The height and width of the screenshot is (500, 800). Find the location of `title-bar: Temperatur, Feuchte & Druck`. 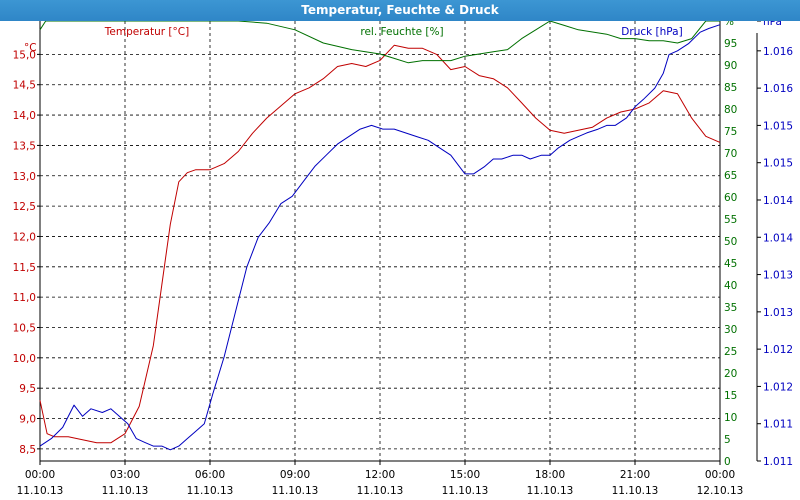

title-bar: Temperatur, Feuchte & Druck is located at coordinates (400, 10).